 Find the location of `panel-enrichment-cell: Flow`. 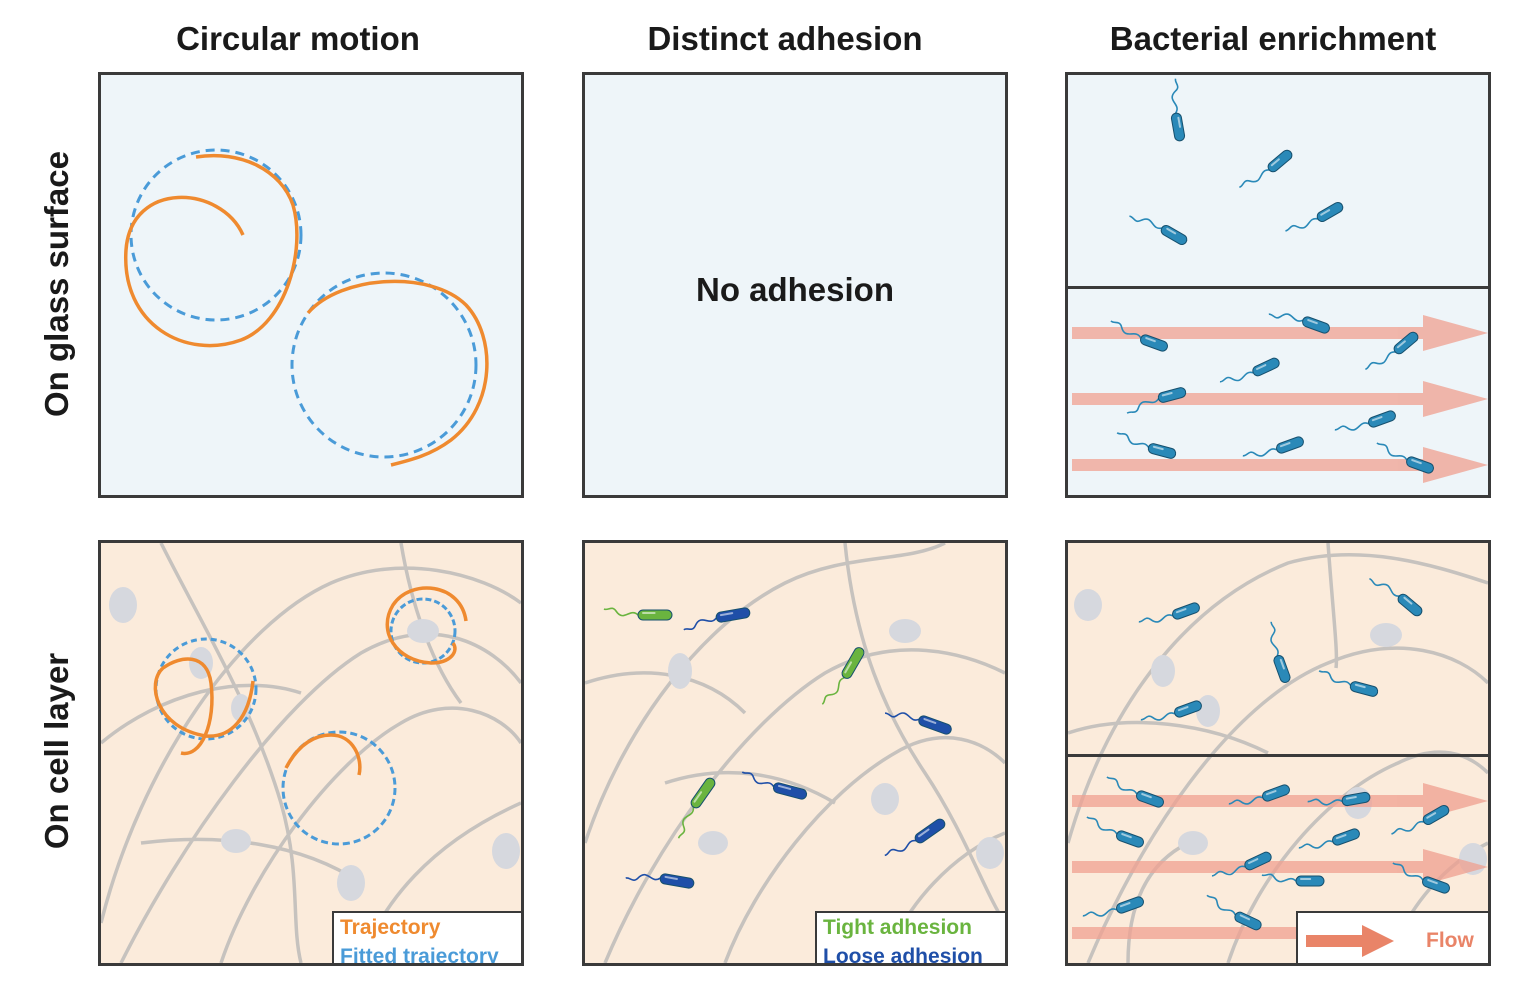

panel-enrichment-cell: Flow is located at coordinates (1278, 753).